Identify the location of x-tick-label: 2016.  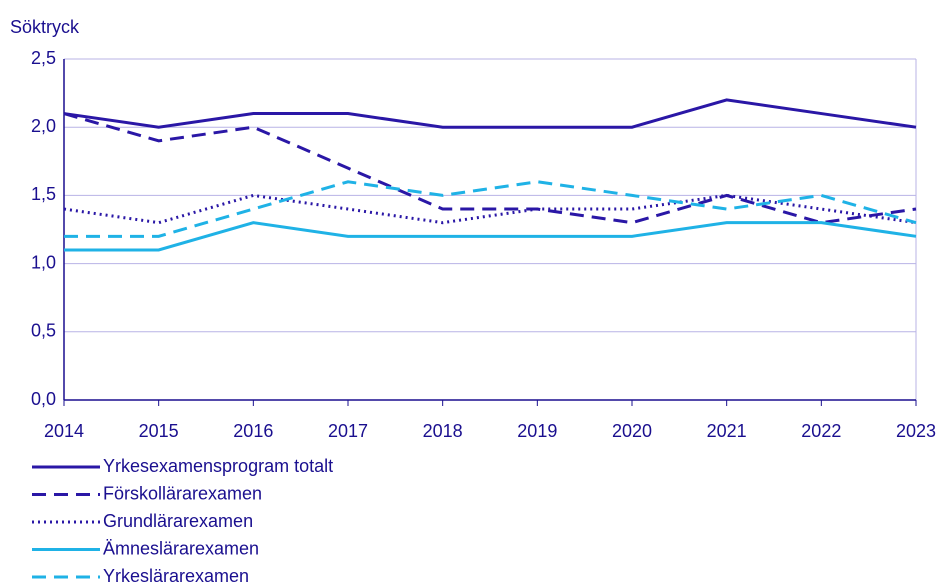
(253, 431).